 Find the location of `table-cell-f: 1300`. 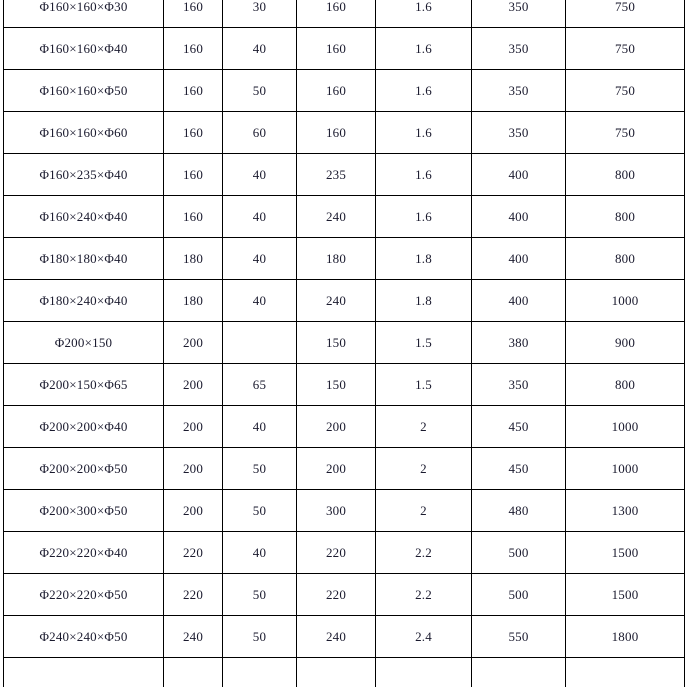

table-cell-f: 1300 is located at coordinates (625, 510).